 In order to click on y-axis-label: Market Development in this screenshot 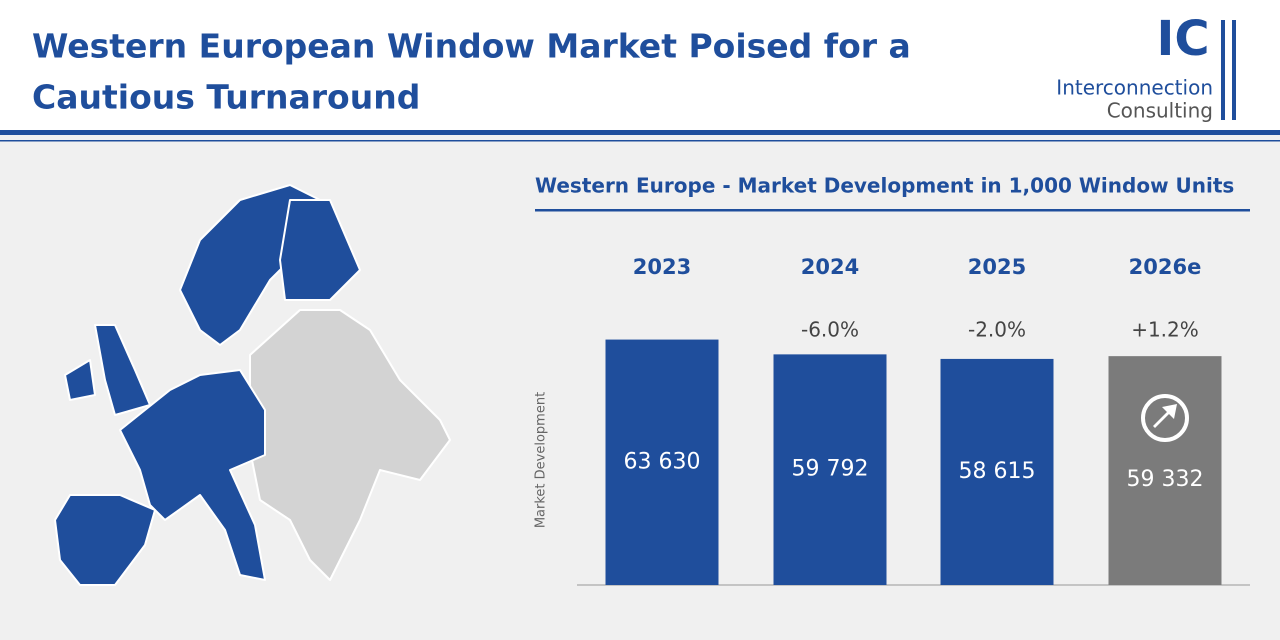, I will do `click(541, 460)`.